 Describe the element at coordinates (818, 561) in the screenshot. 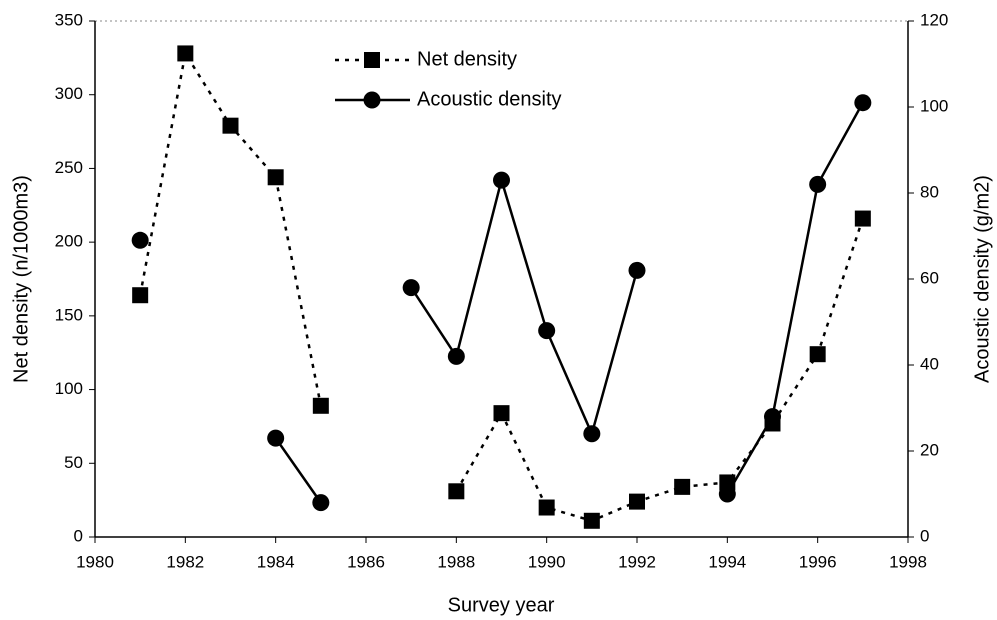

I see `x-tick-label: 1996` at that location.